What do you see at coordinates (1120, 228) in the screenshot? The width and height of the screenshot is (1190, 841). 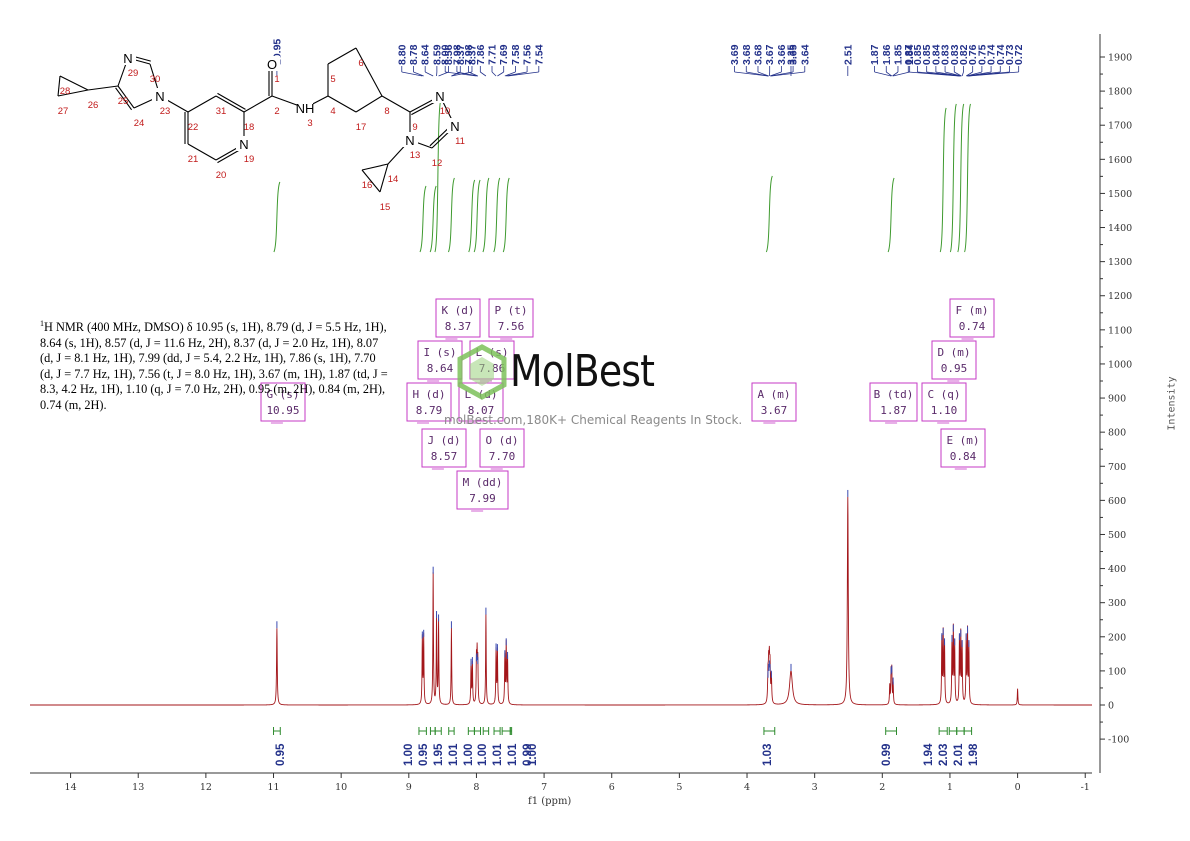 I see `y-tick-label: 1400` at bounding box center [1120, 228].